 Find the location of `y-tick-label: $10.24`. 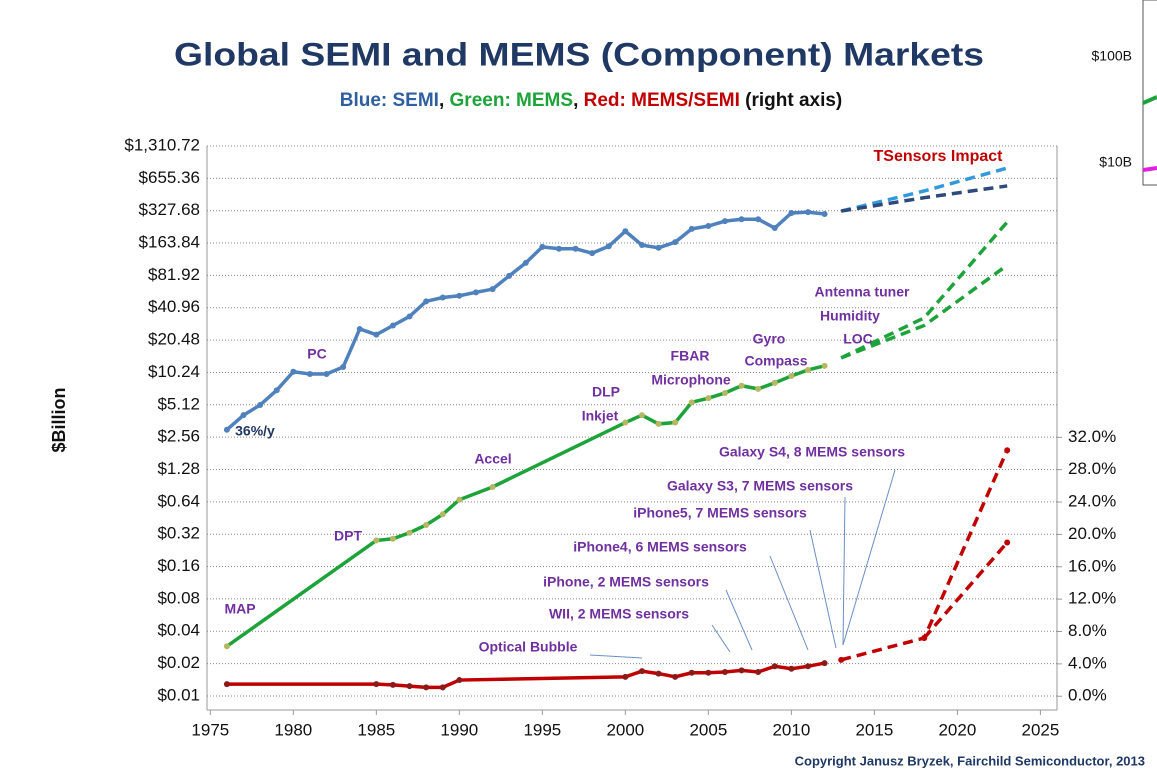

y-tick-label: $10.24 is located at coordinates (174, 371).